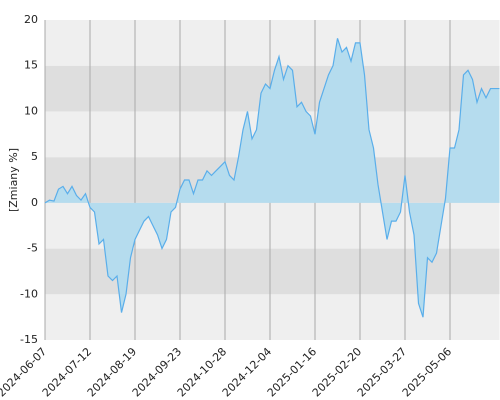 This screenshot has height=400, width=500. I want to click on y-tick-label: 15, so click(31, 65).